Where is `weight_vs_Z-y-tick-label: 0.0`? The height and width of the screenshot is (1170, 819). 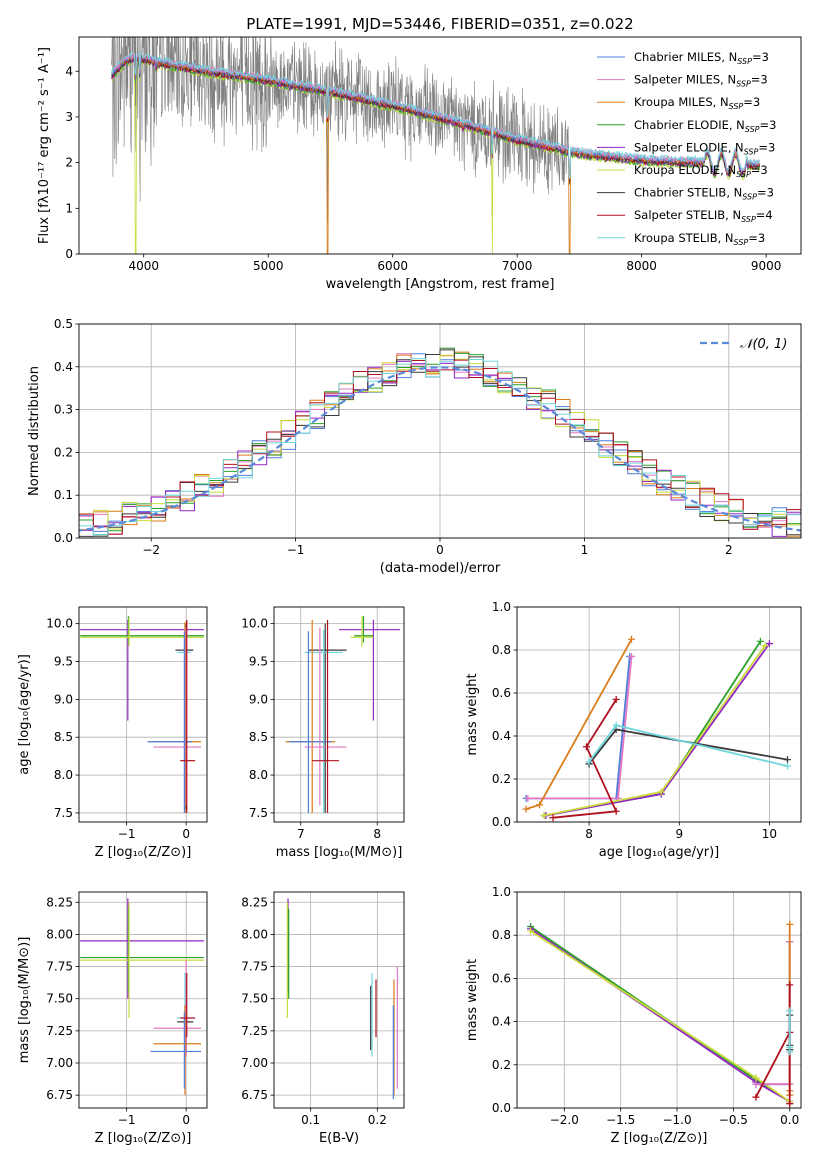
weight_vs_Z-y-tick-label: 0.0 is located at coordinates (501, 1108).